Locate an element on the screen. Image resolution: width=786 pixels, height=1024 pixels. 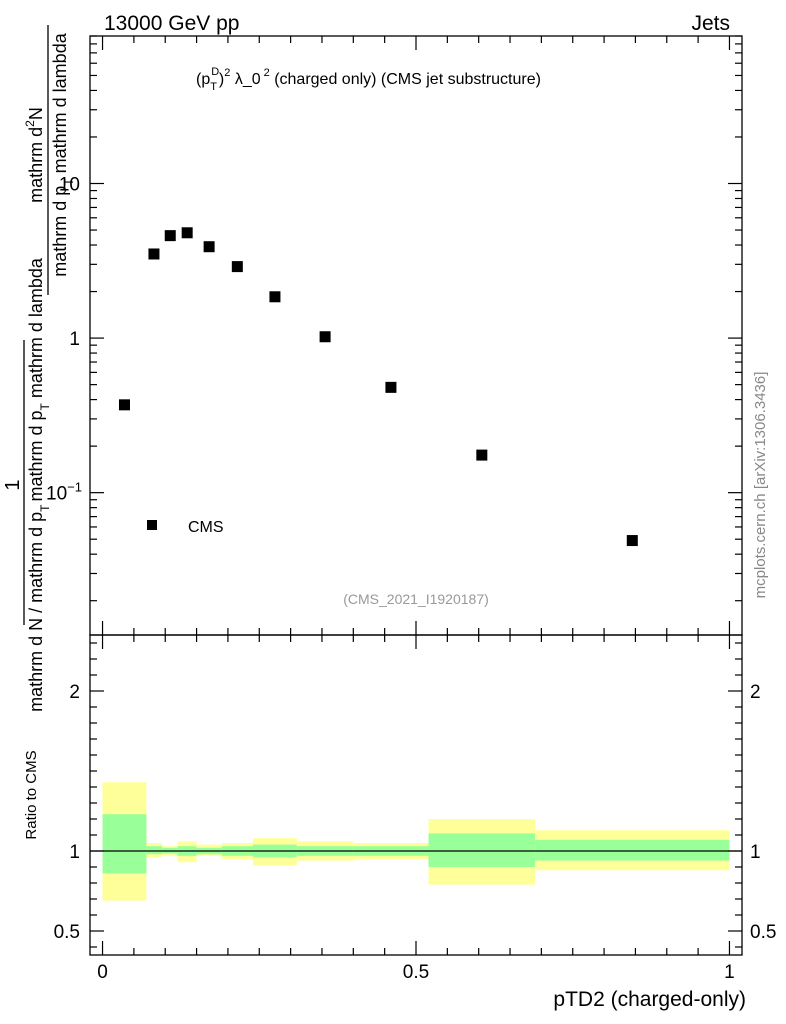
x-tick-label: 0 is located at coordinates (102, 972).